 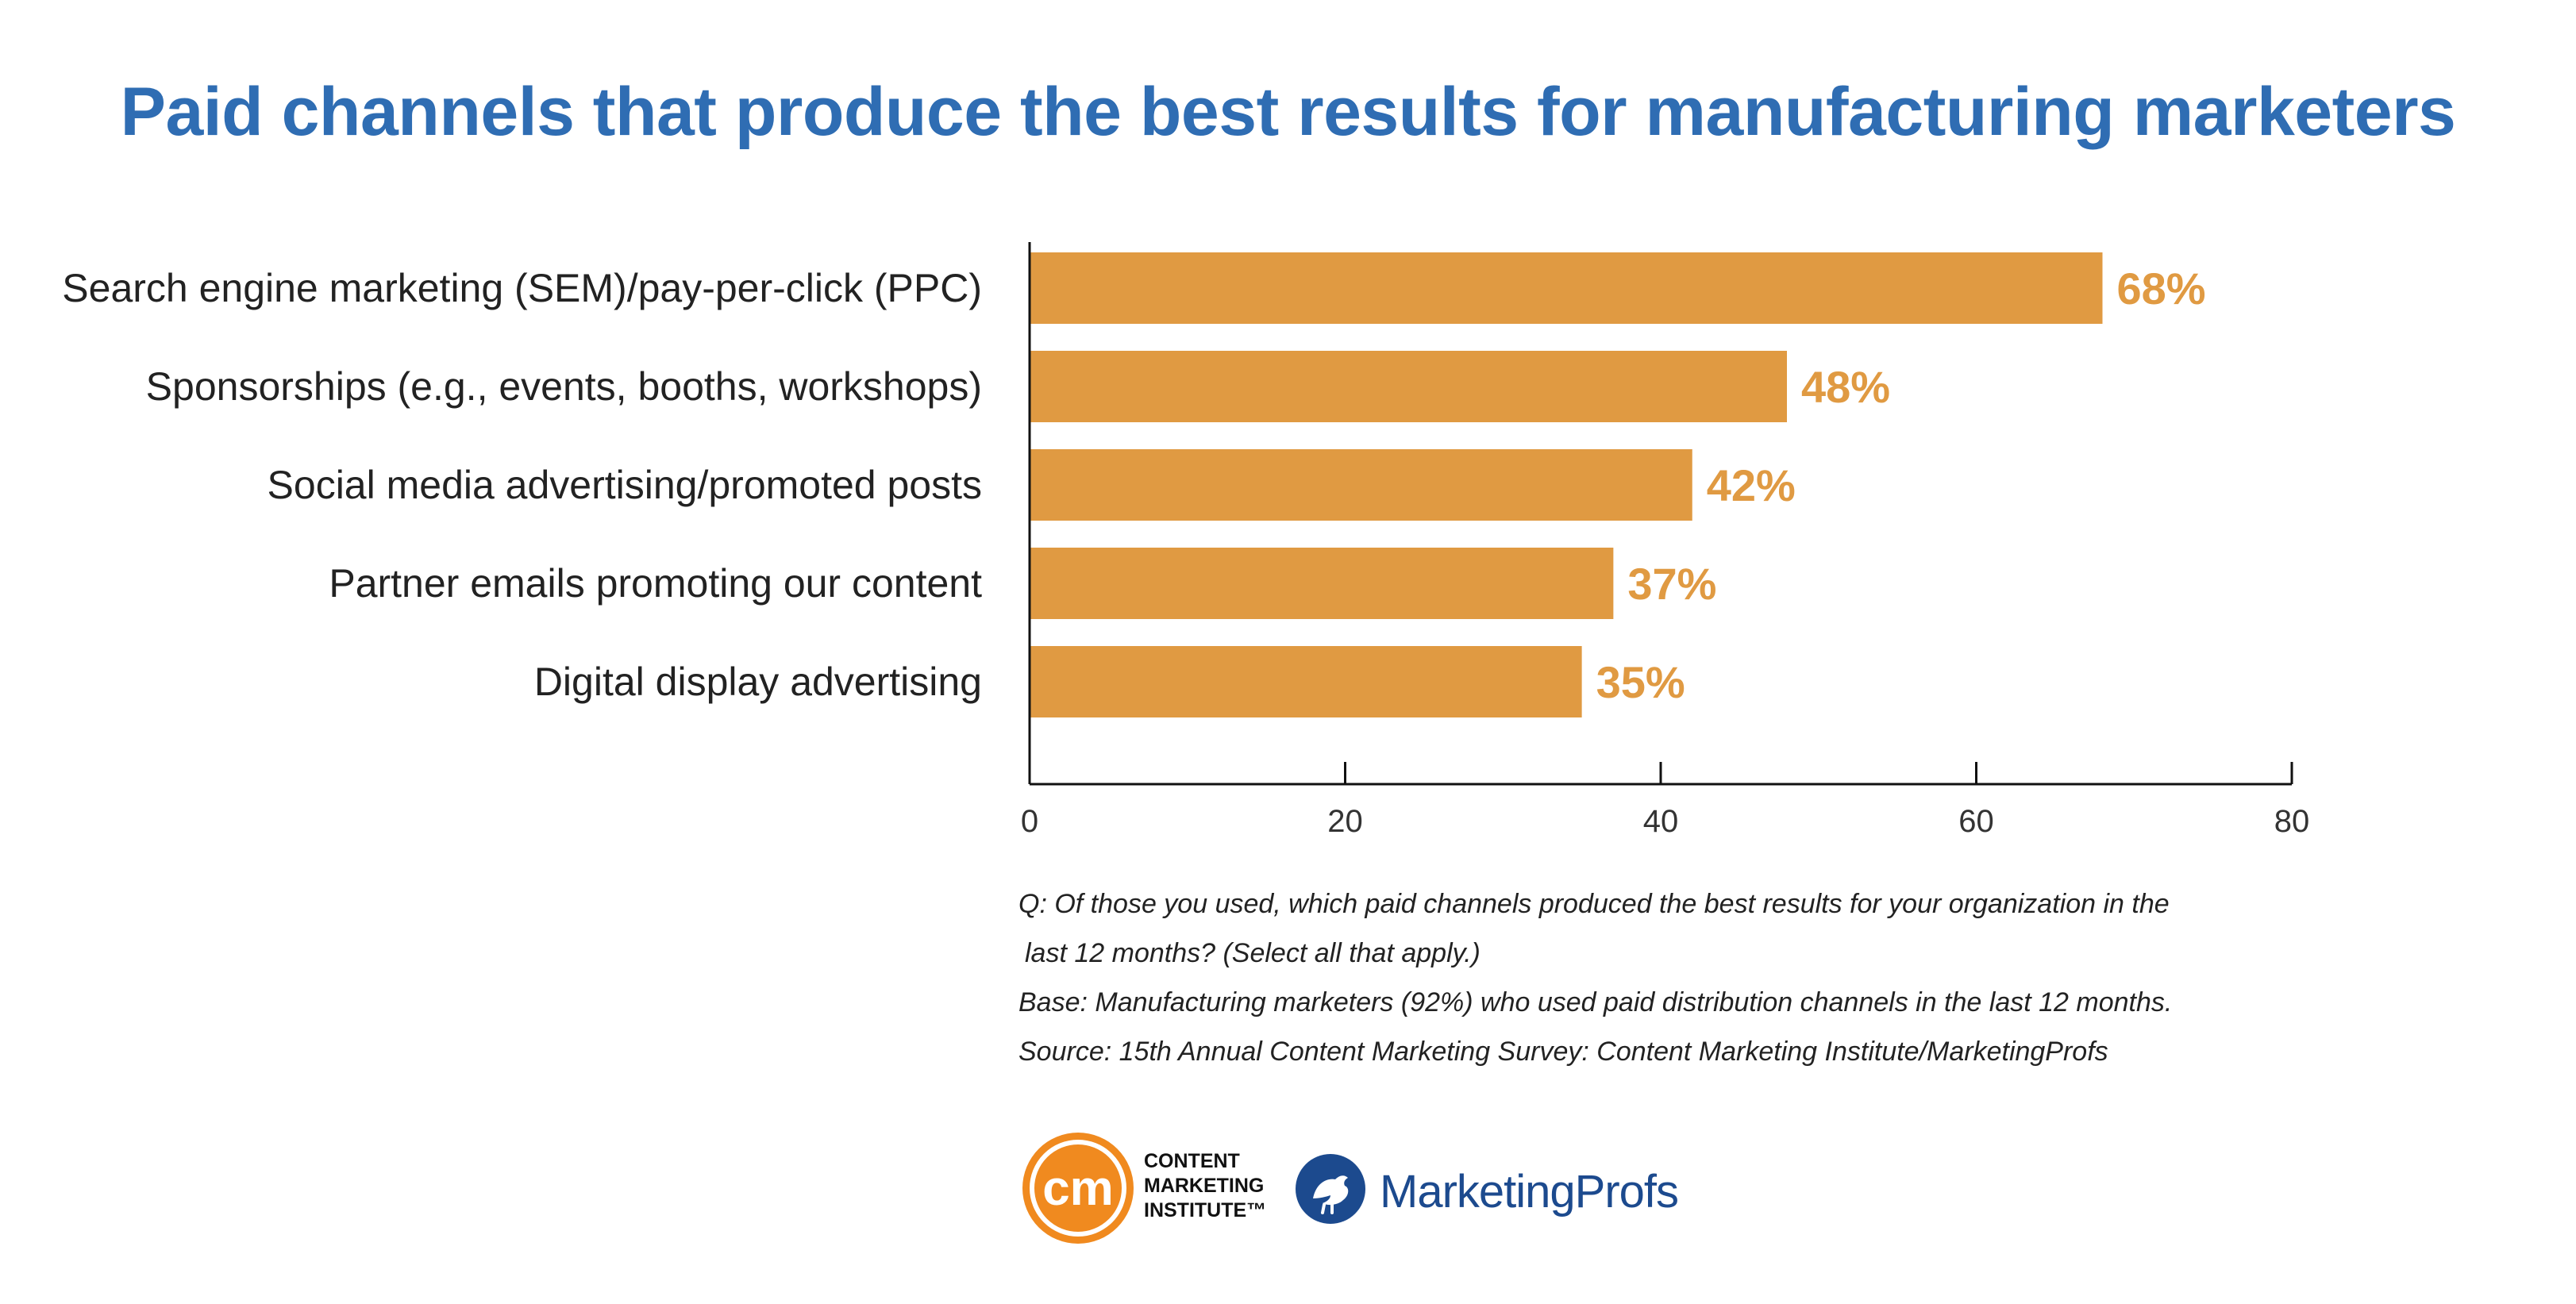 I want to click on question-note-line-2: last 12 months? (Select all that apply.), so click(x=1253, y=953).